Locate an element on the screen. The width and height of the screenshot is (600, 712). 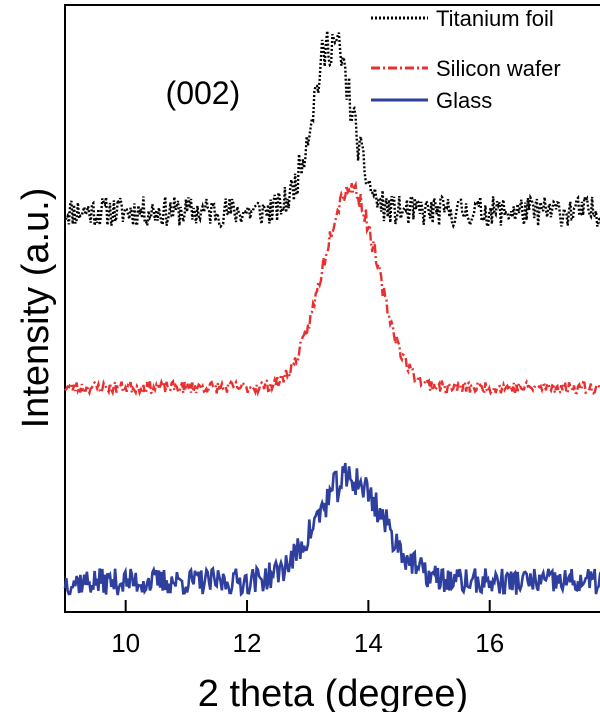
x-tick-label-14: 14 is located at coordinates (368, 643).